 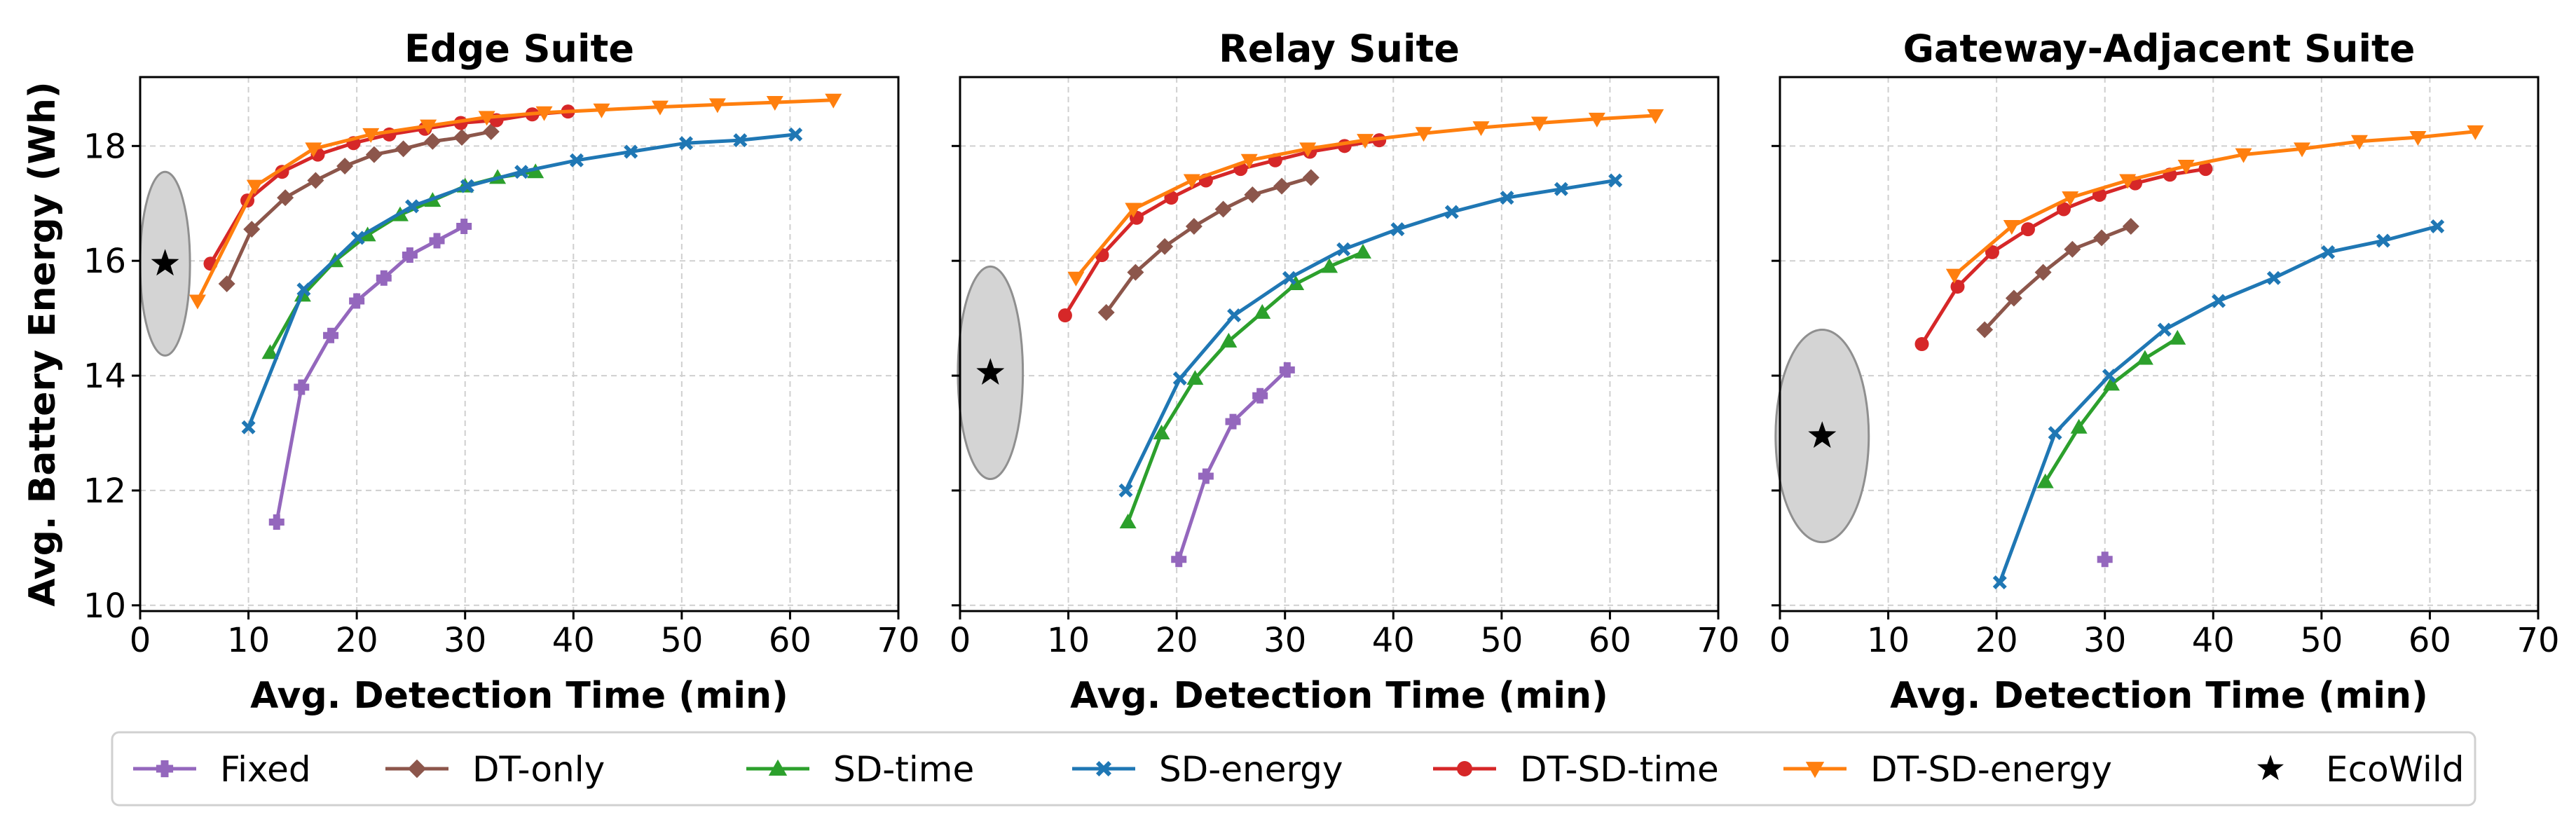 I want to click on y-axis-label: Avg. Battery Energy (Wh), so click(x=43, y=343).